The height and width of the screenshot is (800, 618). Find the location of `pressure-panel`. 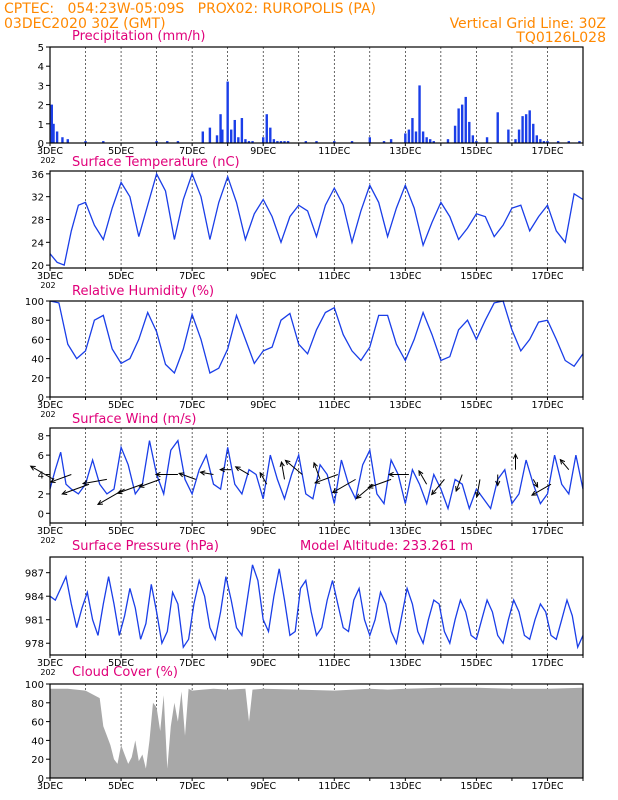

pressure-panel is located at coordinates (315, 607).